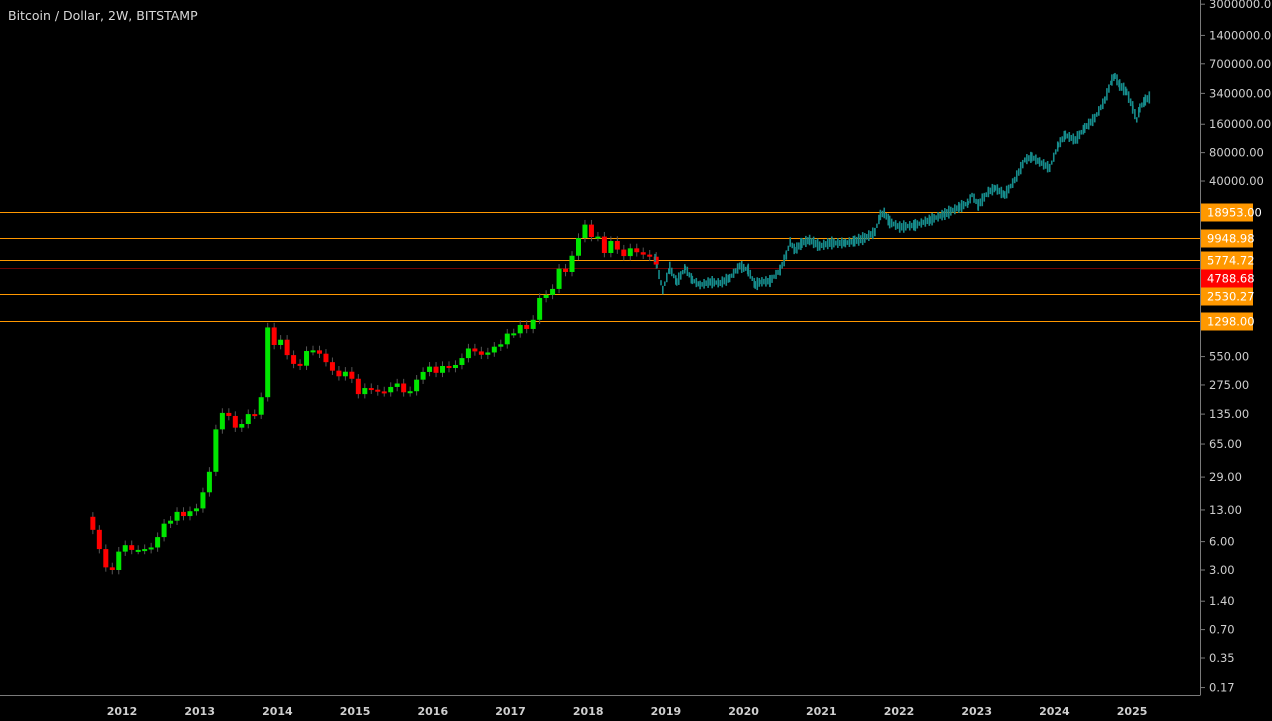 Image resolution: width=1272 pixels, height=721 pixels. I want to click on y-tick-label: 275.00, so click(1229, 385).